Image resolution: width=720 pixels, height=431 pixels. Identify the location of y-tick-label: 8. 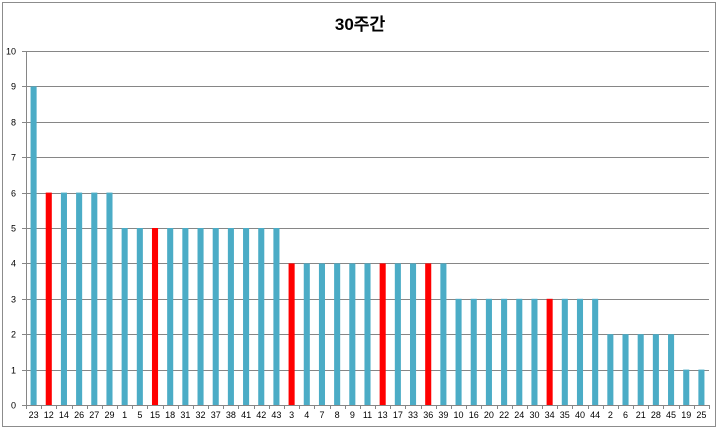
(13, 123).